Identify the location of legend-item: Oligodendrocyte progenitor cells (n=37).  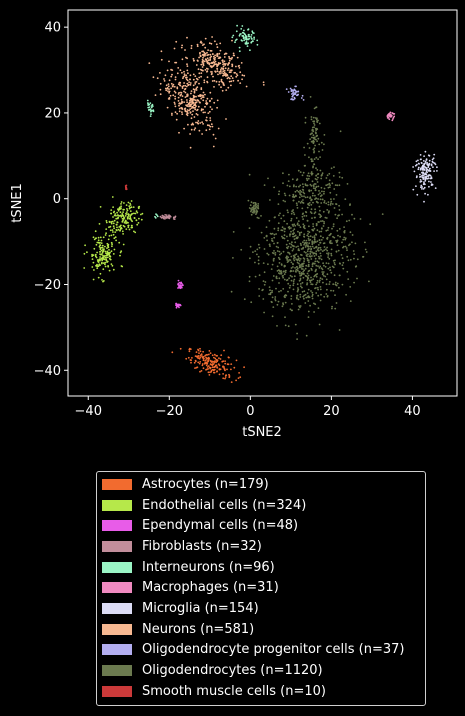
(261, 650).